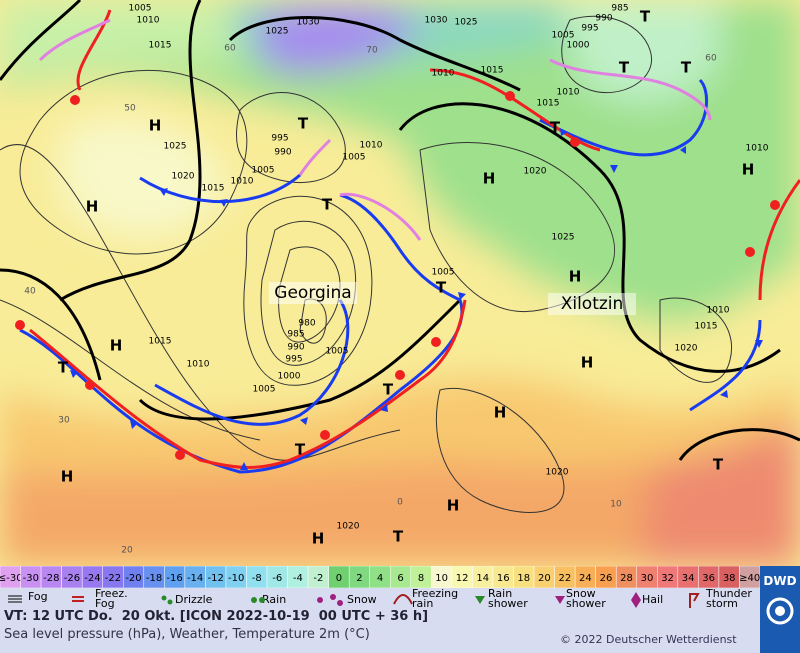 This screenshot has width=800, height=653. Describe the element at coordinates (653, 599) in the screenshot. I see `legend-label: Hail` at that location.